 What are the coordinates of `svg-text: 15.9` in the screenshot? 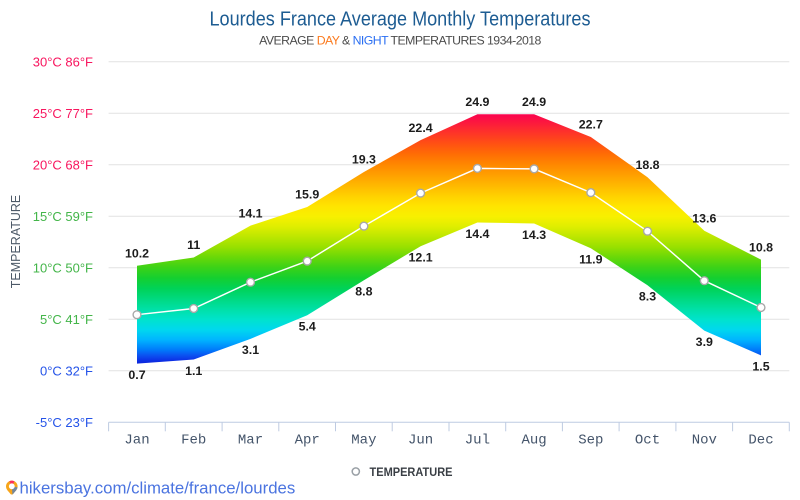 It's located at (307, 195).